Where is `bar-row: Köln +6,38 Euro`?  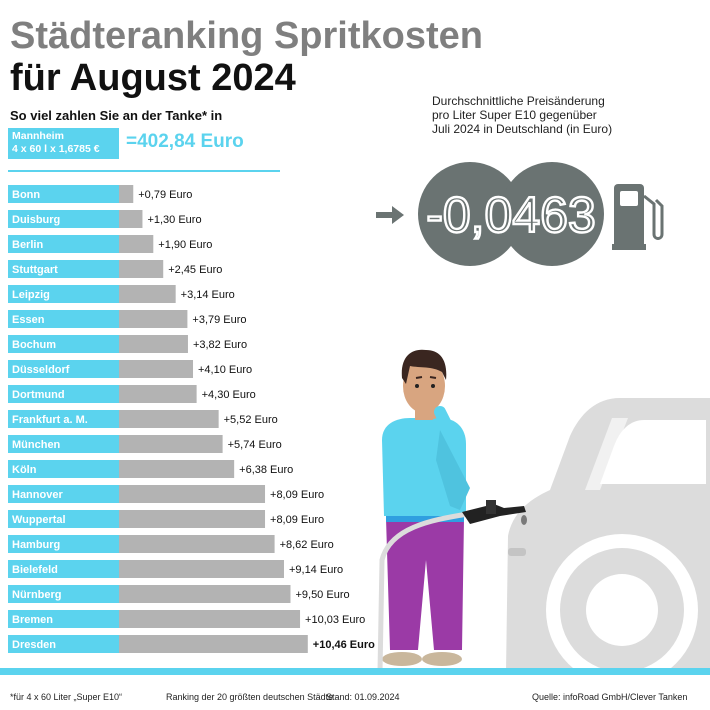 bar-row: Köln +6,38 Euro is located at coordinates (150, 469).